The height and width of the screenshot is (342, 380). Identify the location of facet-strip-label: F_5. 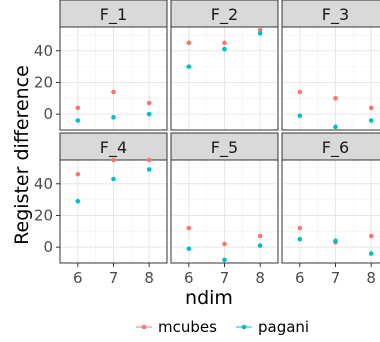
(224, 148).